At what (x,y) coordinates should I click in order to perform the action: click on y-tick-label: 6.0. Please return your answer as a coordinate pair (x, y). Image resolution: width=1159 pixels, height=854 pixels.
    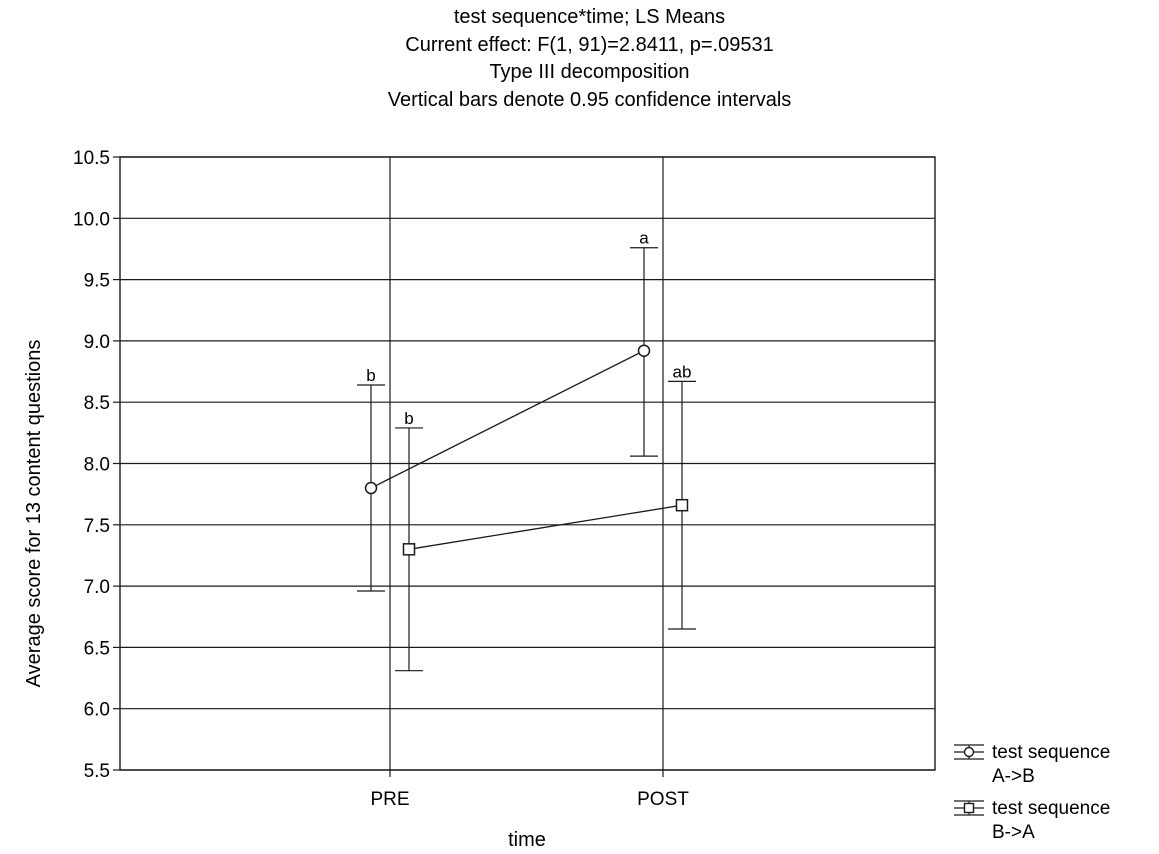
    Looking at the image, I should click on (97, 710).